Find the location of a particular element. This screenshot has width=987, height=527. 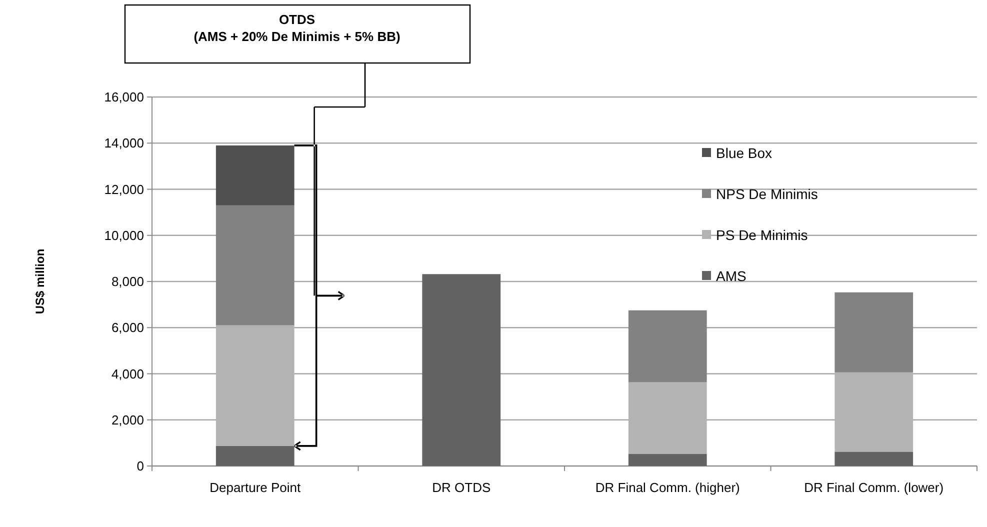

text: OTDS is located at coordinates (297, 19).